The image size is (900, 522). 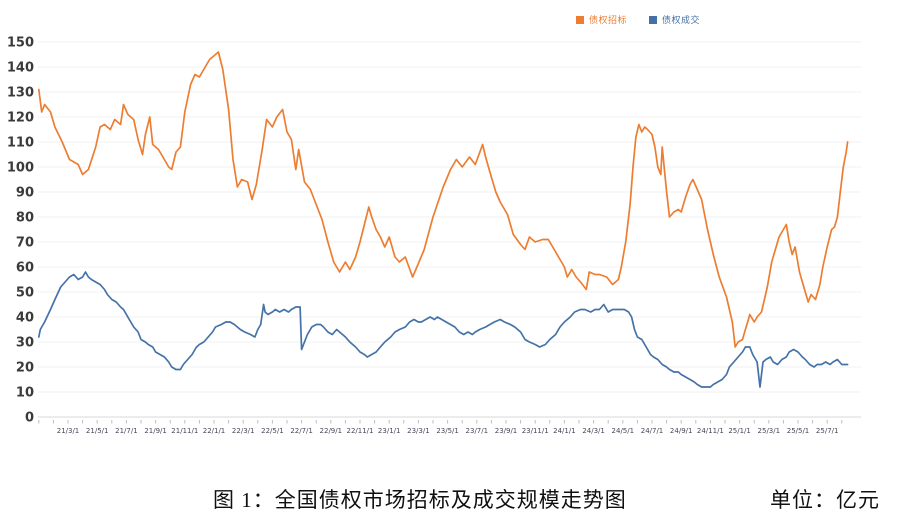 I want to click on x-tick-label: 24/3/1, so click(x=593, y=431).